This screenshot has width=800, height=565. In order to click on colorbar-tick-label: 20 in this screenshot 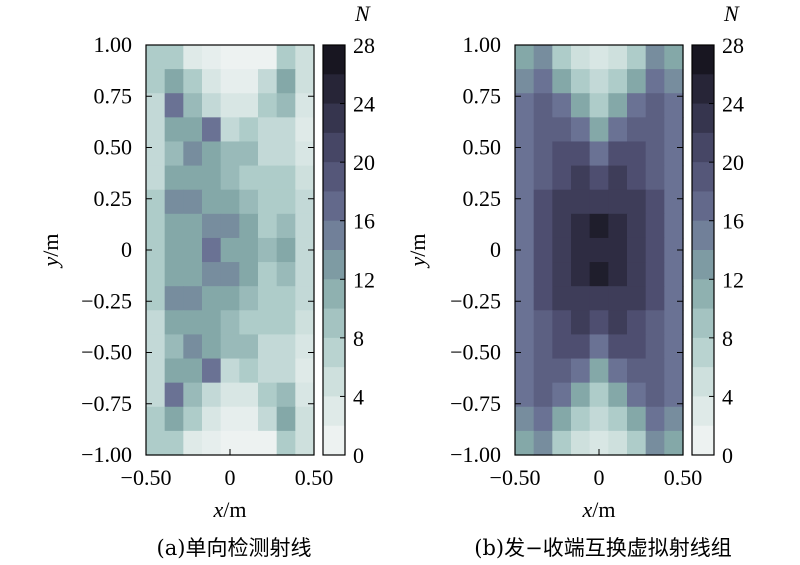, I will do `click(364, 162)`.